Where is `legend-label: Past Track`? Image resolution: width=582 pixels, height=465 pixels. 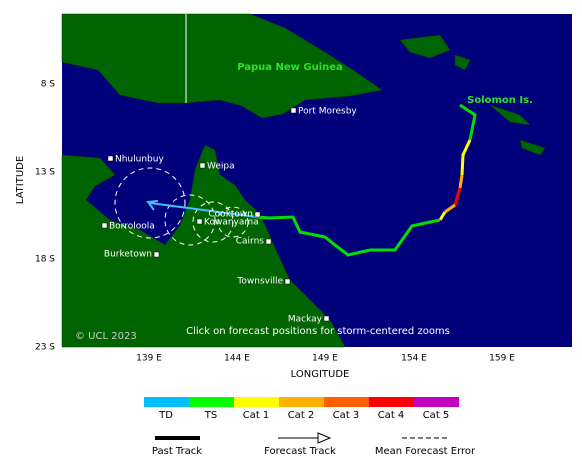 legend-label: Past Track is located at coordinates (177, 451).